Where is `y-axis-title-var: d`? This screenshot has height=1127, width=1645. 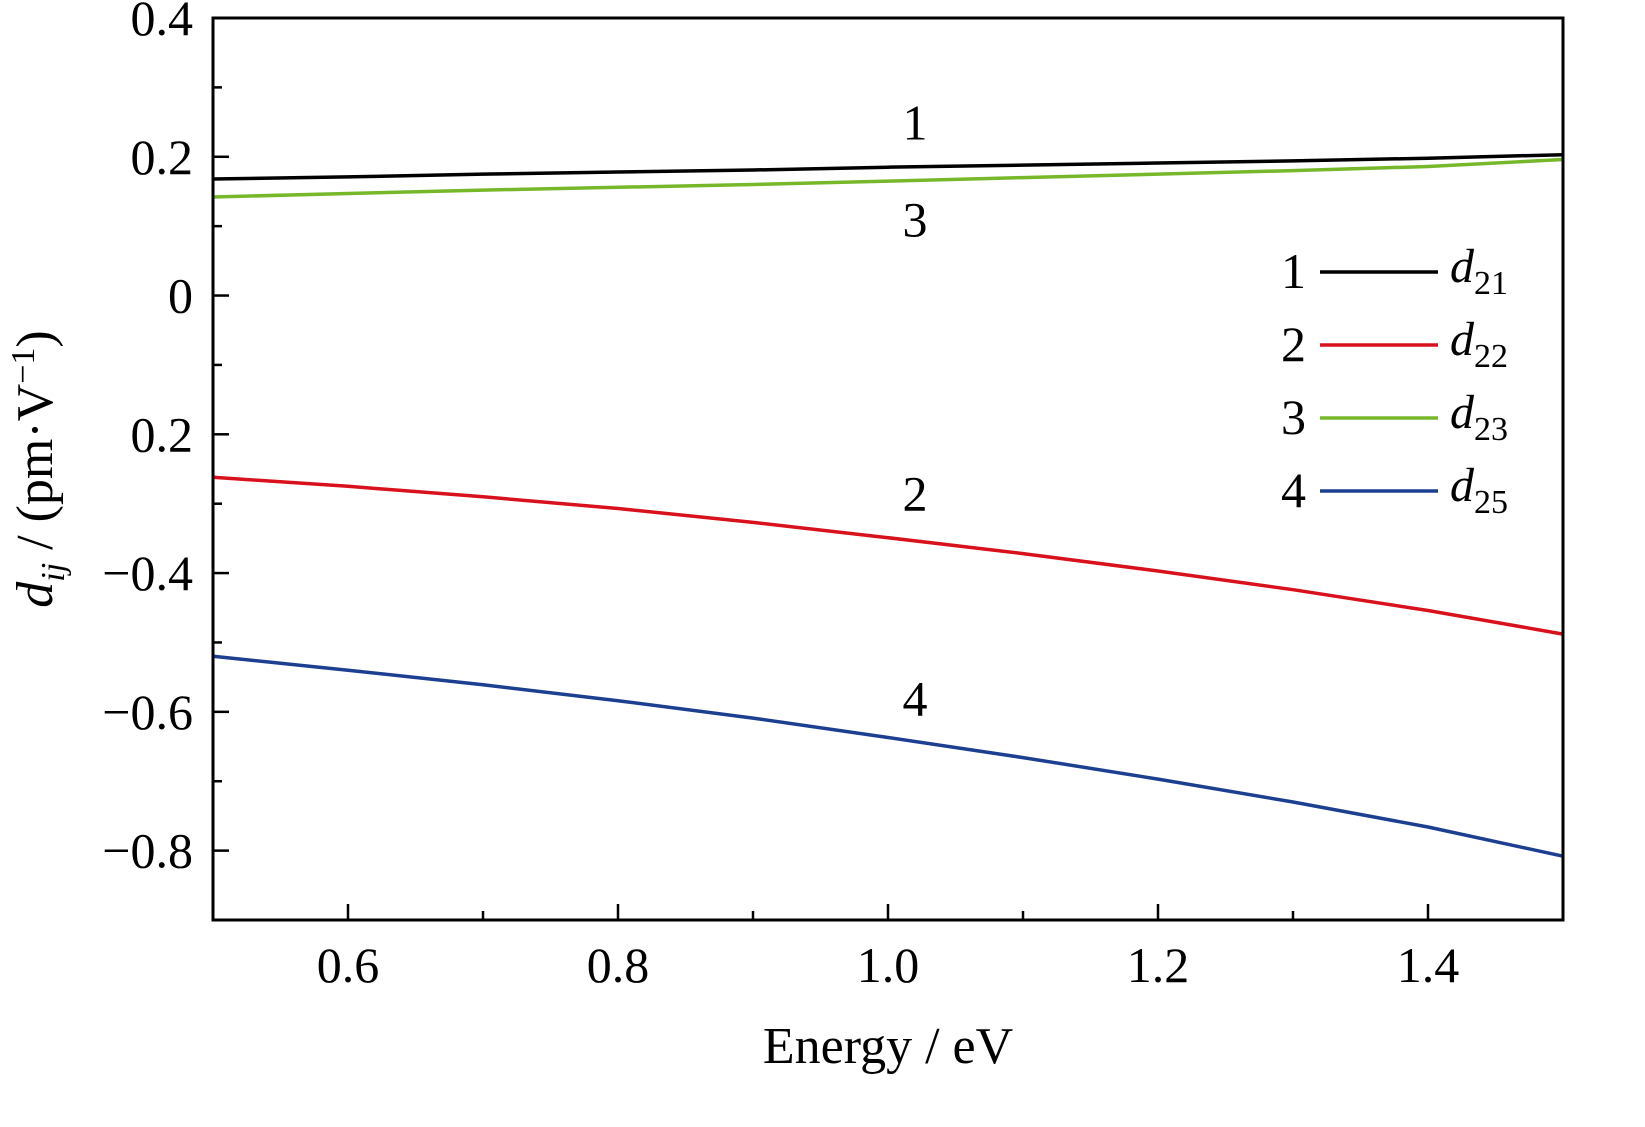 y-axis-title-var: d is located at coordinates (35, 594).